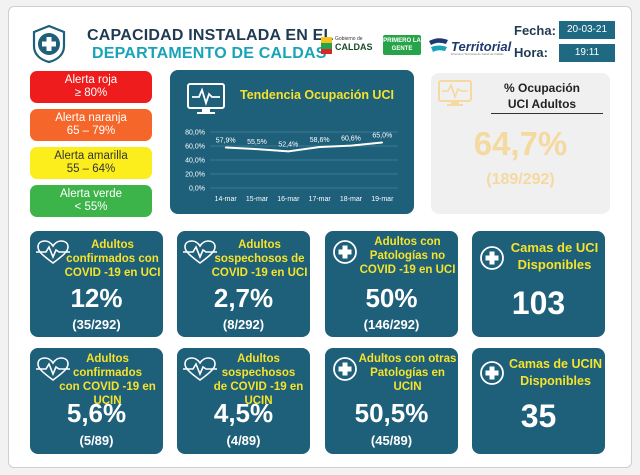 The image size is (640, 475). I want to click on card-value: 12%, so click(96, 298).